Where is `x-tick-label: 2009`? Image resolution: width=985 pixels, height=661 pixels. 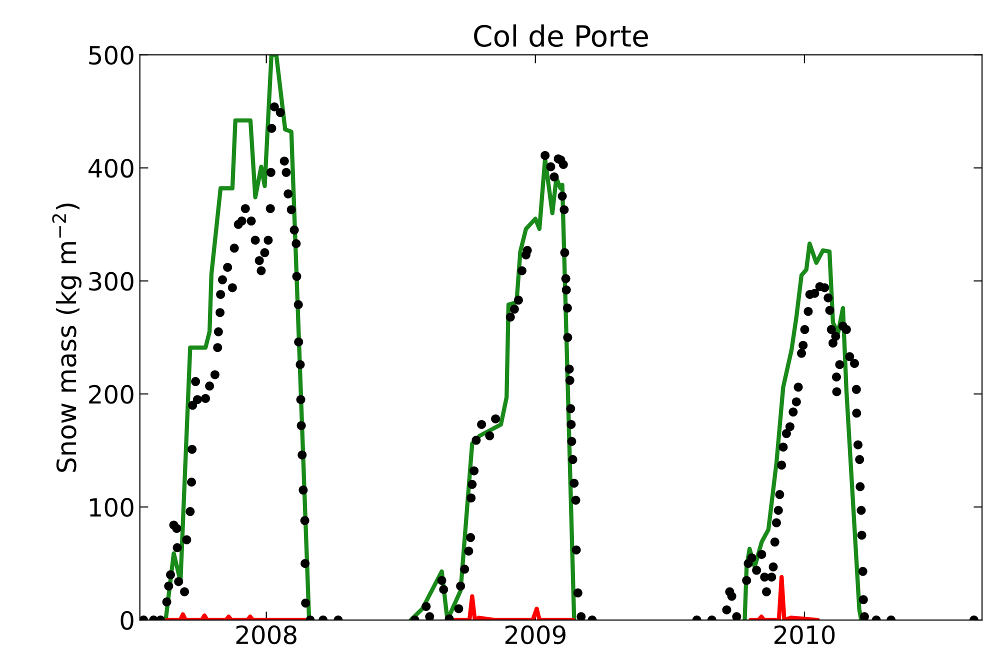 x-tick-label: 2009 is located at coordinates (535, 634).